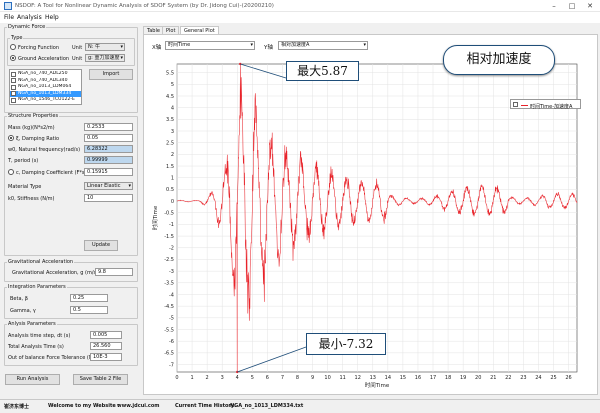  What do you see at coordinates (138, 406) in the screenshot?
I see `website-link: www.jdcui.com` at bounding box center [138, 406].